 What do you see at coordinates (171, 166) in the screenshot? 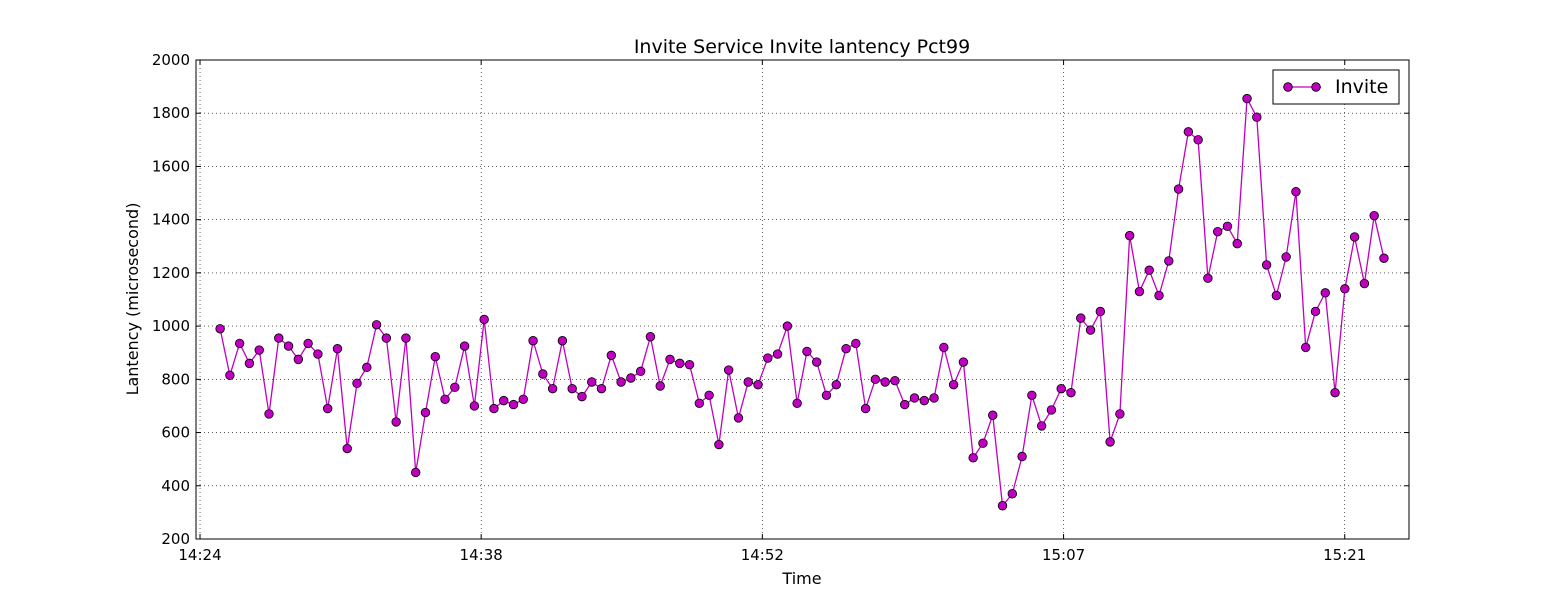
I see `y-tick-label: 1600` at bounding box center [171, 166].